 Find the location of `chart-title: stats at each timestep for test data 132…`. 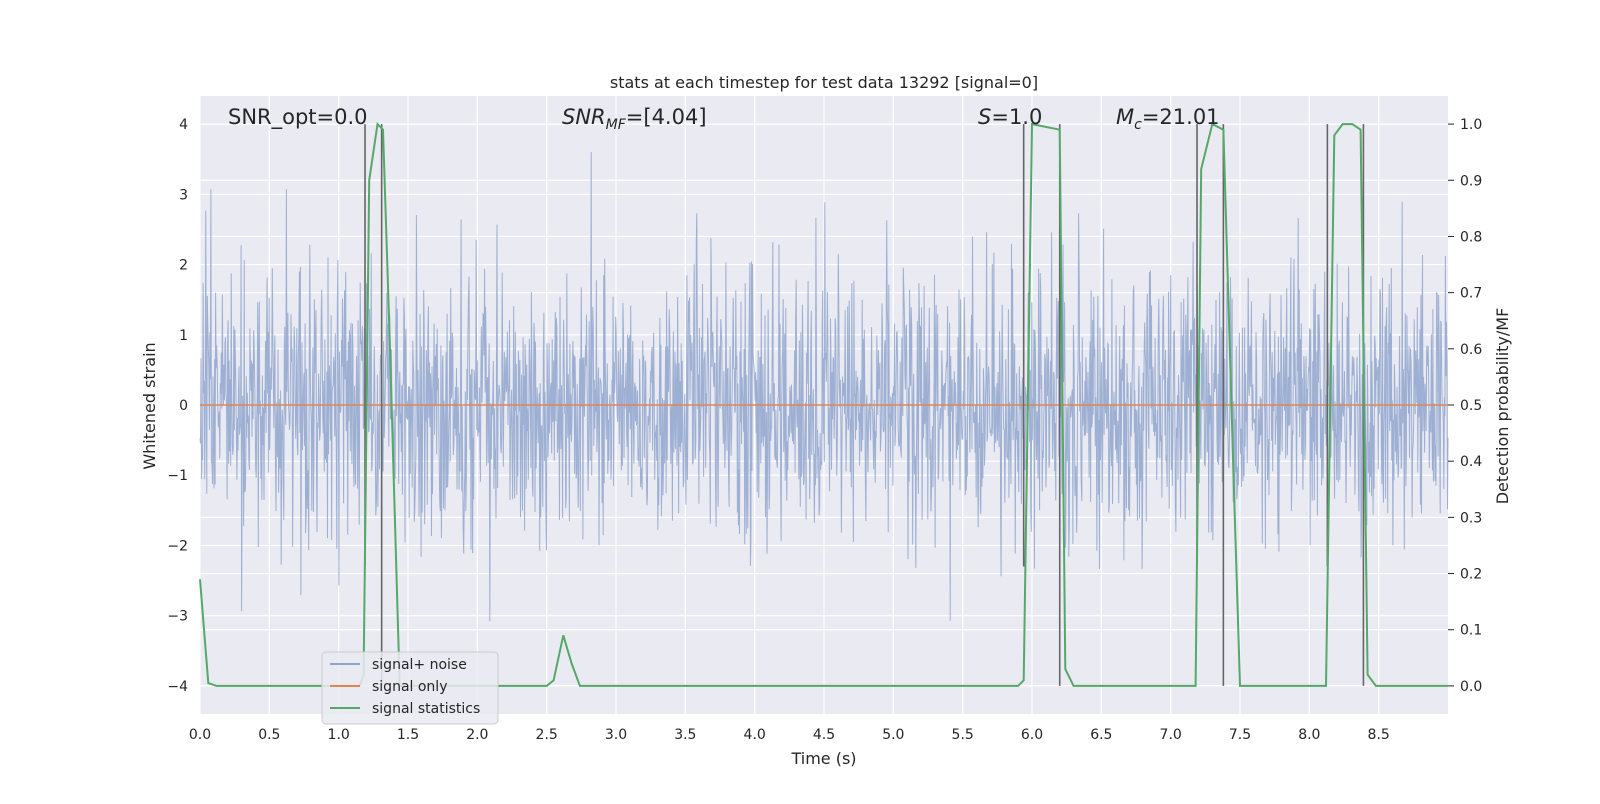

chart-title: stats at each timestep for test data 132… is located at coordinates (824, 82).